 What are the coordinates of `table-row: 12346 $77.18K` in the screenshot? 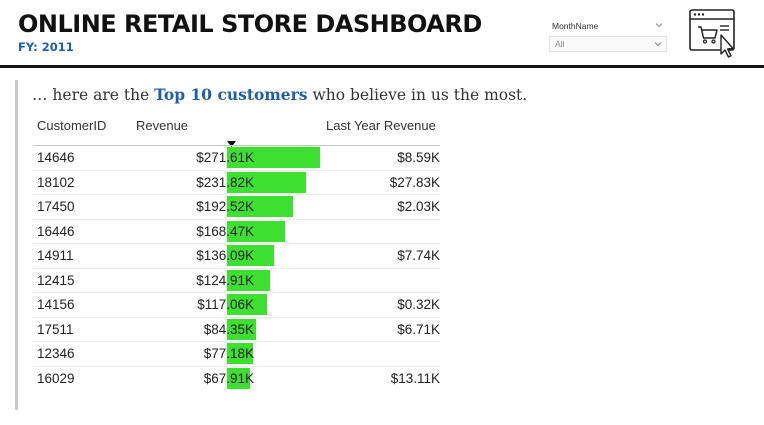 It's located at (236, 353).